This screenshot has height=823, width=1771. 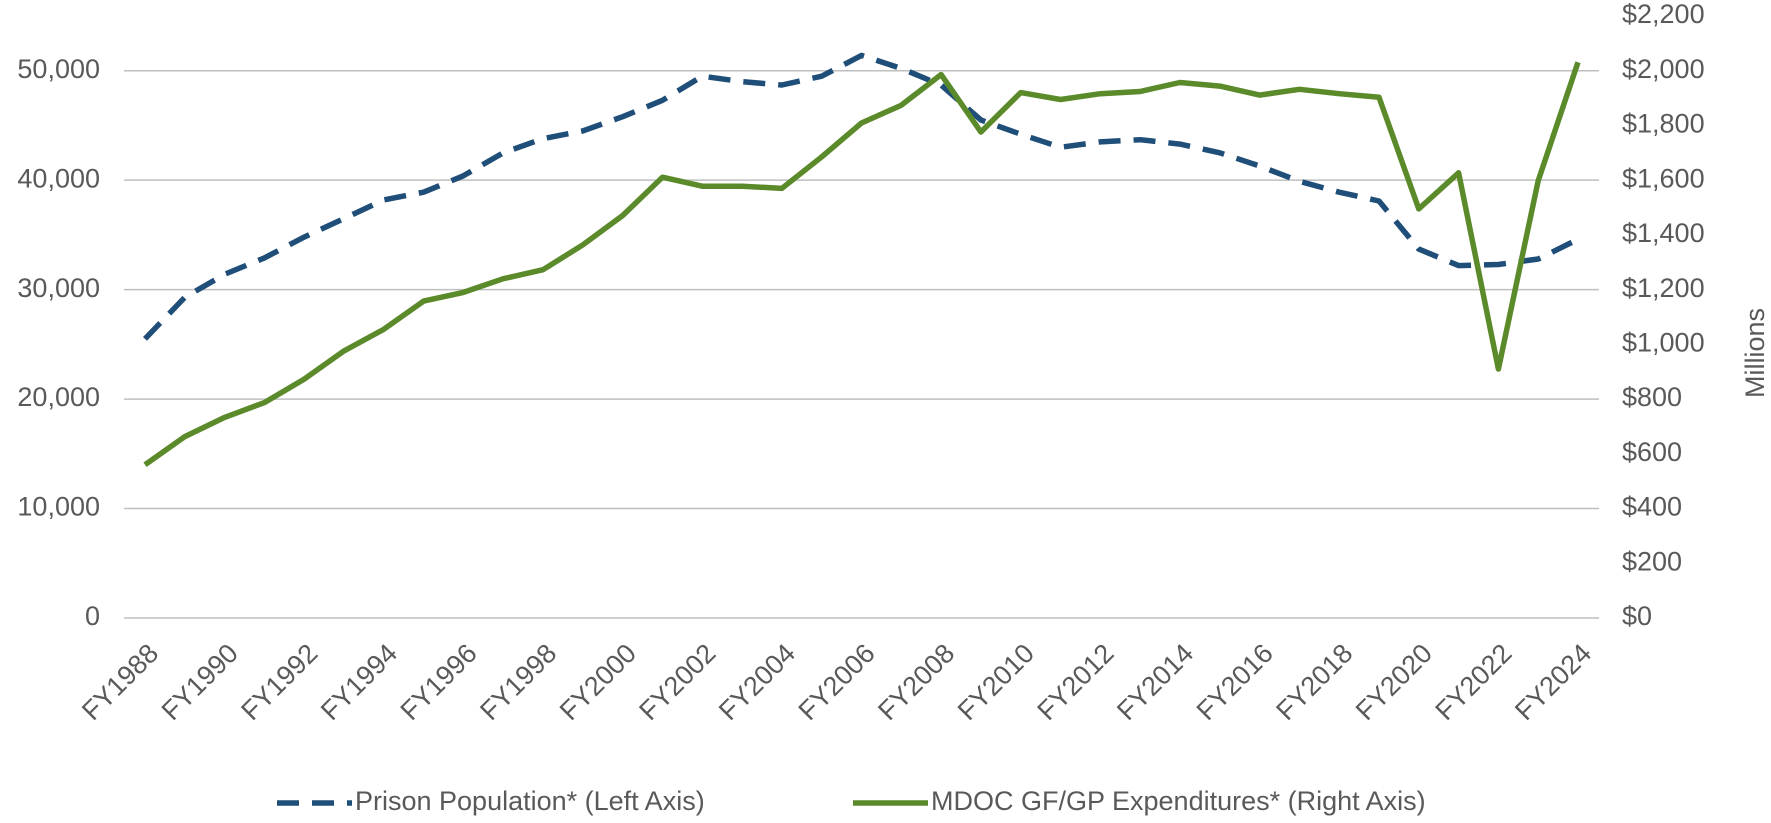 I want to click on x-tick-label: FY2022, so click(x=1474, y=682).